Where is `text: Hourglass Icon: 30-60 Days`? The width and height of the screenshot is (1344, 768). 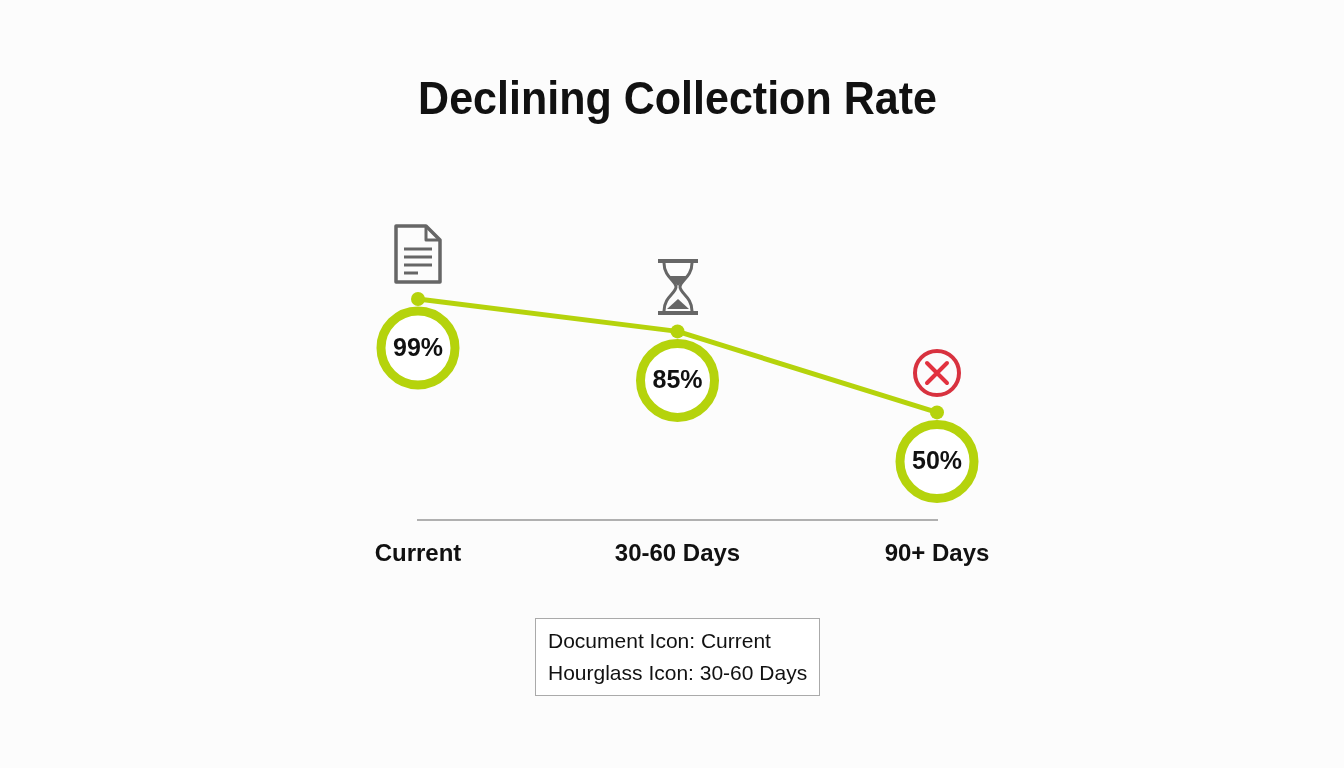 text: Hourglass Icon: 30-60 Days is located at coordinates (678, 673).